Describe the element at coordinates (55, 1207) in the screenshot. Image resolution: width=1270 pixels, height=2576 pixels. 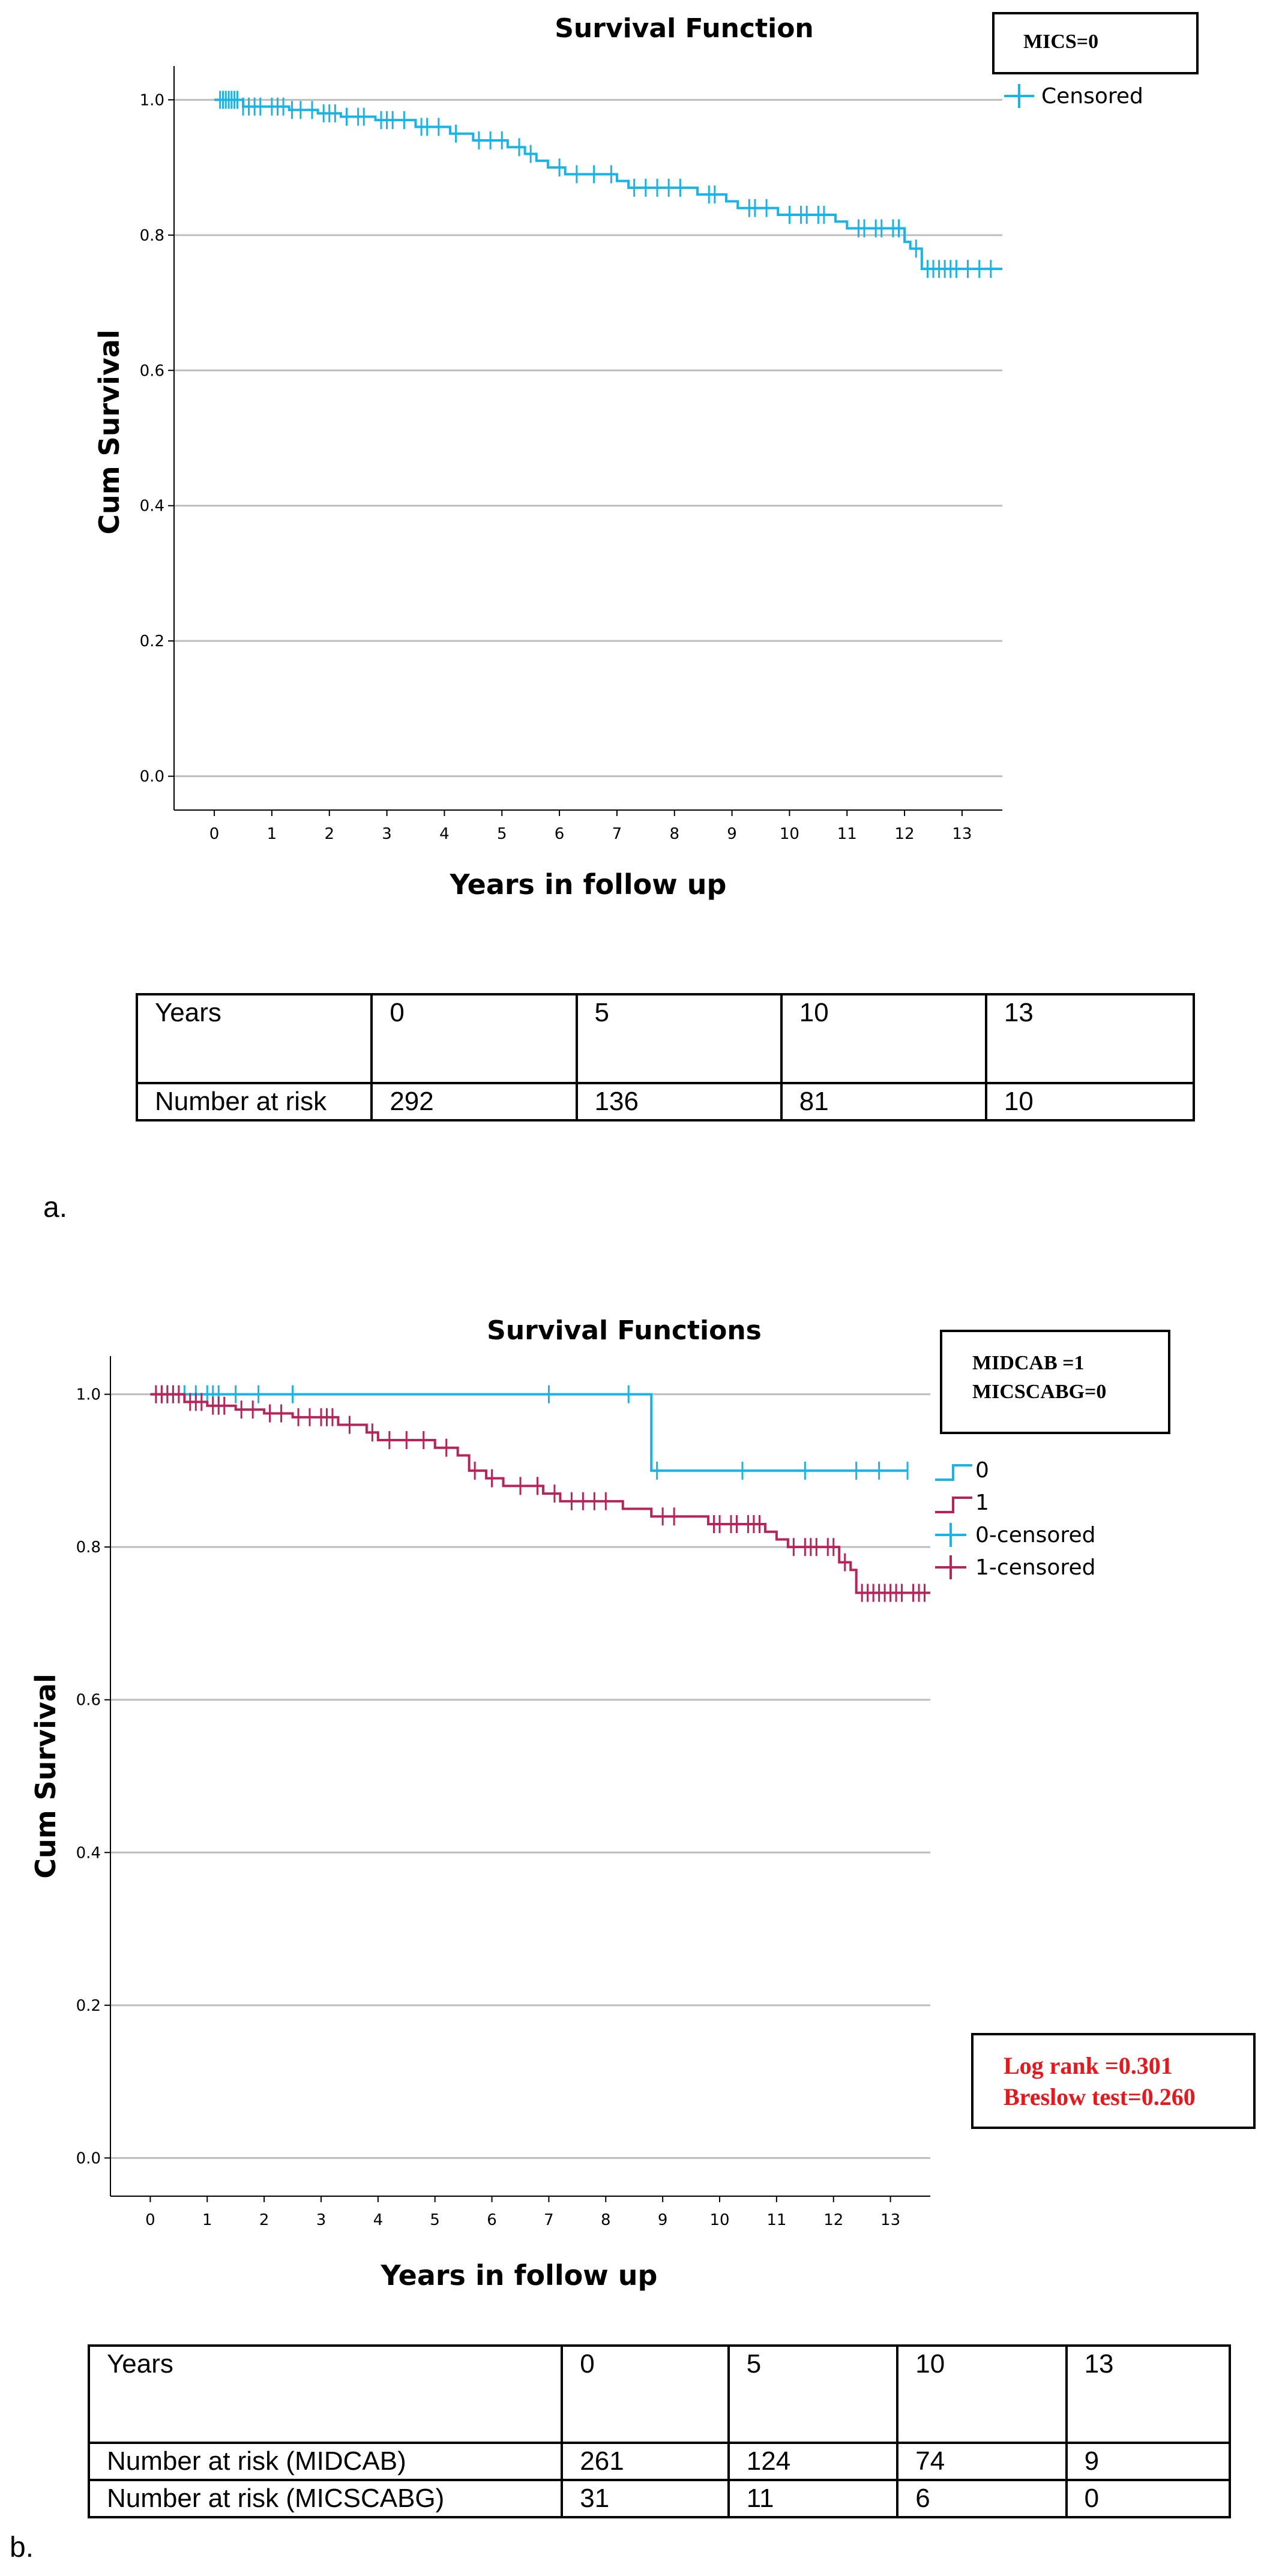
I see `panel-a-label: a.` at that location.